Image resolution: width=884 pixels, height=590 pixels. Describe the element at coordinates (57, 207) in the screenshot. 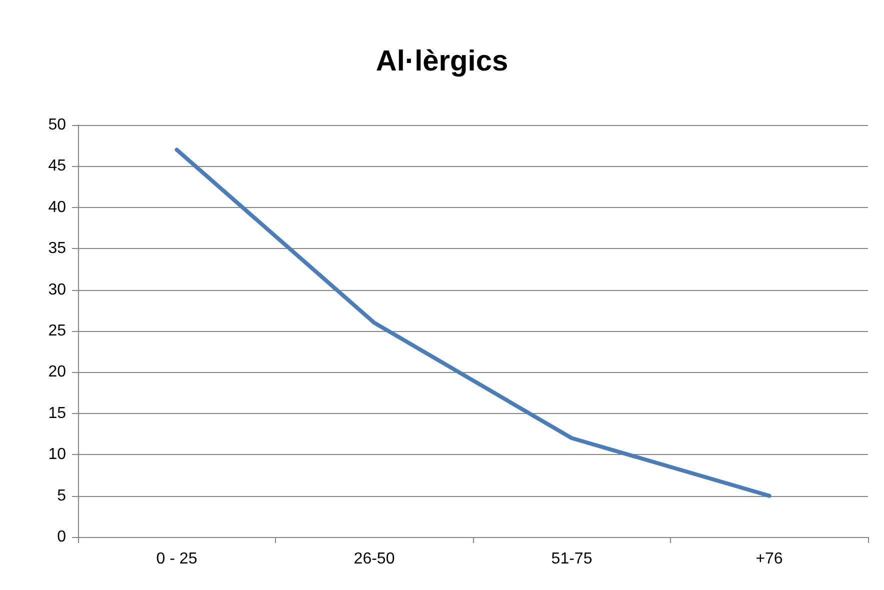

I see `y-tick-label: 40` at that location.